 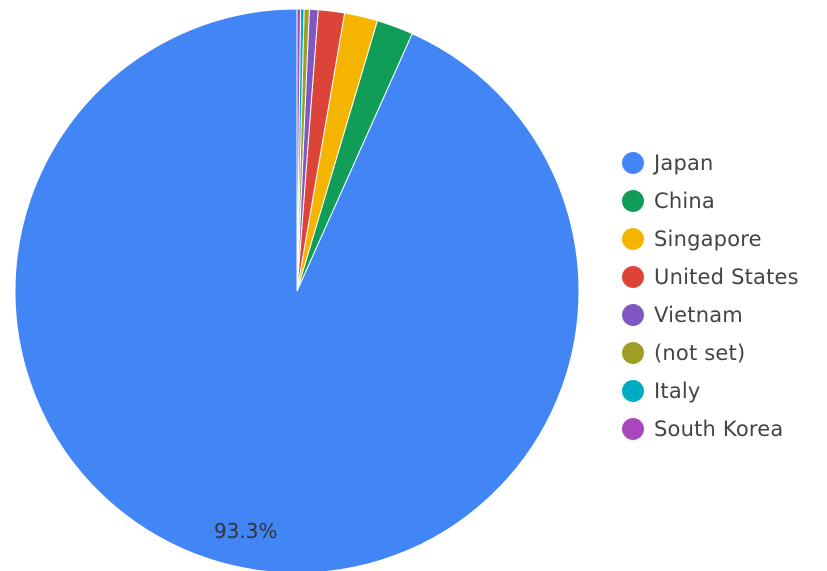 I want to click on legend-item-japan: Japan, so click(x=710, y=163).